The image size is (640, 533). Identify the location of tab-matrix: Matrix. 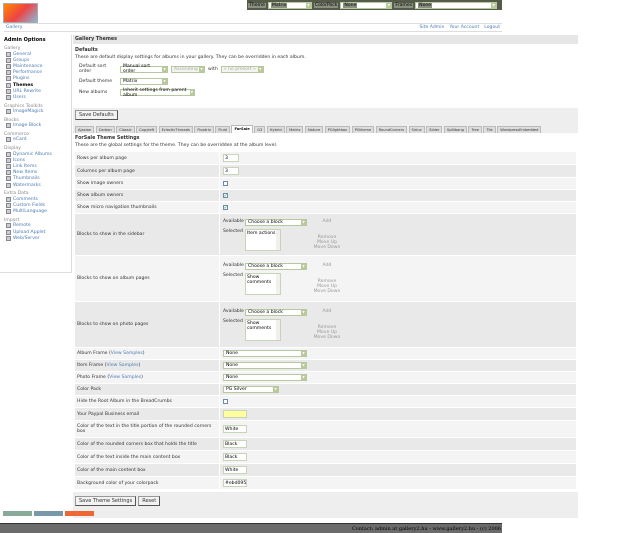
(295, 129).